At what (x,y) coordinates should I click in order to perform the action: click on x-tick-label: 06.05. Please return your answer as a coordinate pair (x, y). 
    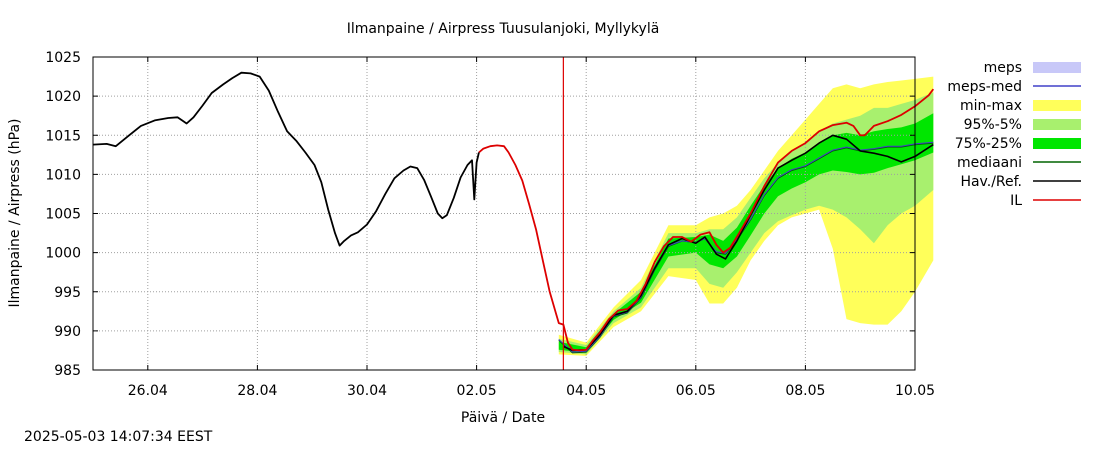
    Looking at the image, I should click on (696, 391).